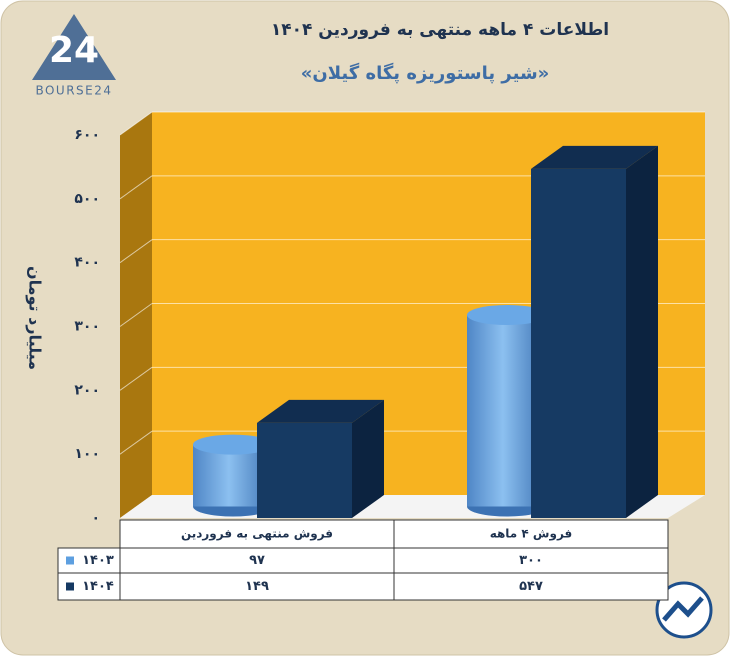 This screenshot has width=730, height=656. What do you see at coordinates (425, 73) in the screenshot?
I see `chart-subtitle: «شیر پاستوریزه پگاه گیلان»` at bounding box center [425, 73].